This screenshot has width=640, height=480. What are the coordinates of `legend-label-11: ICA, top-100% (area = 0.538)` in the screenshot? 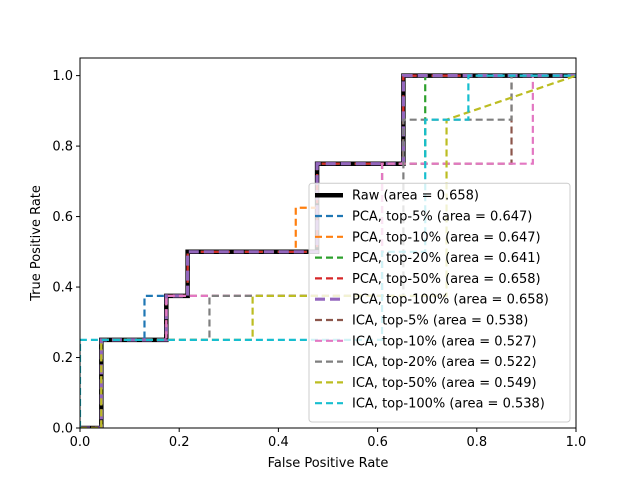 It's located at (448, 404).